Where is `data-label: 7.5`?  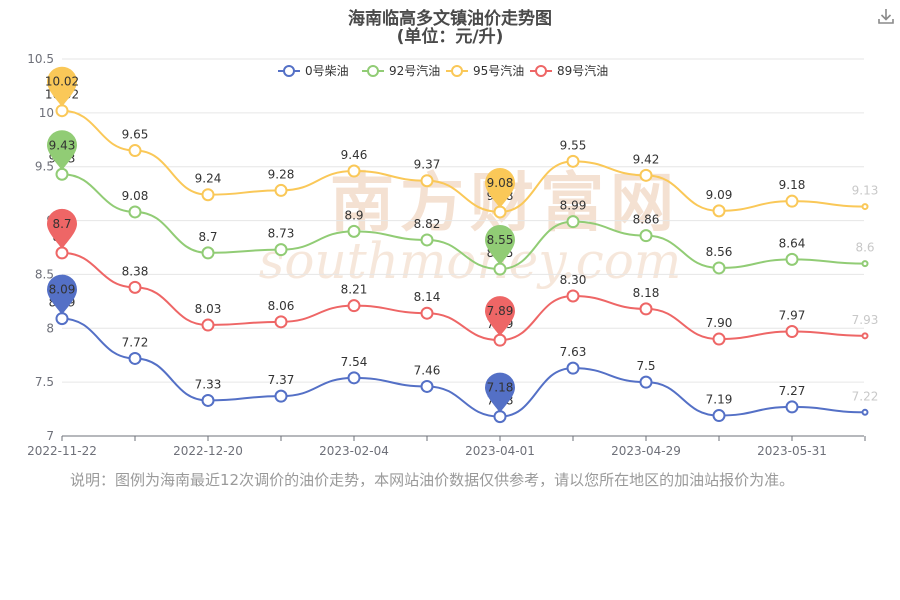 data-label: 7.5 is located at coordinates (645, 366).